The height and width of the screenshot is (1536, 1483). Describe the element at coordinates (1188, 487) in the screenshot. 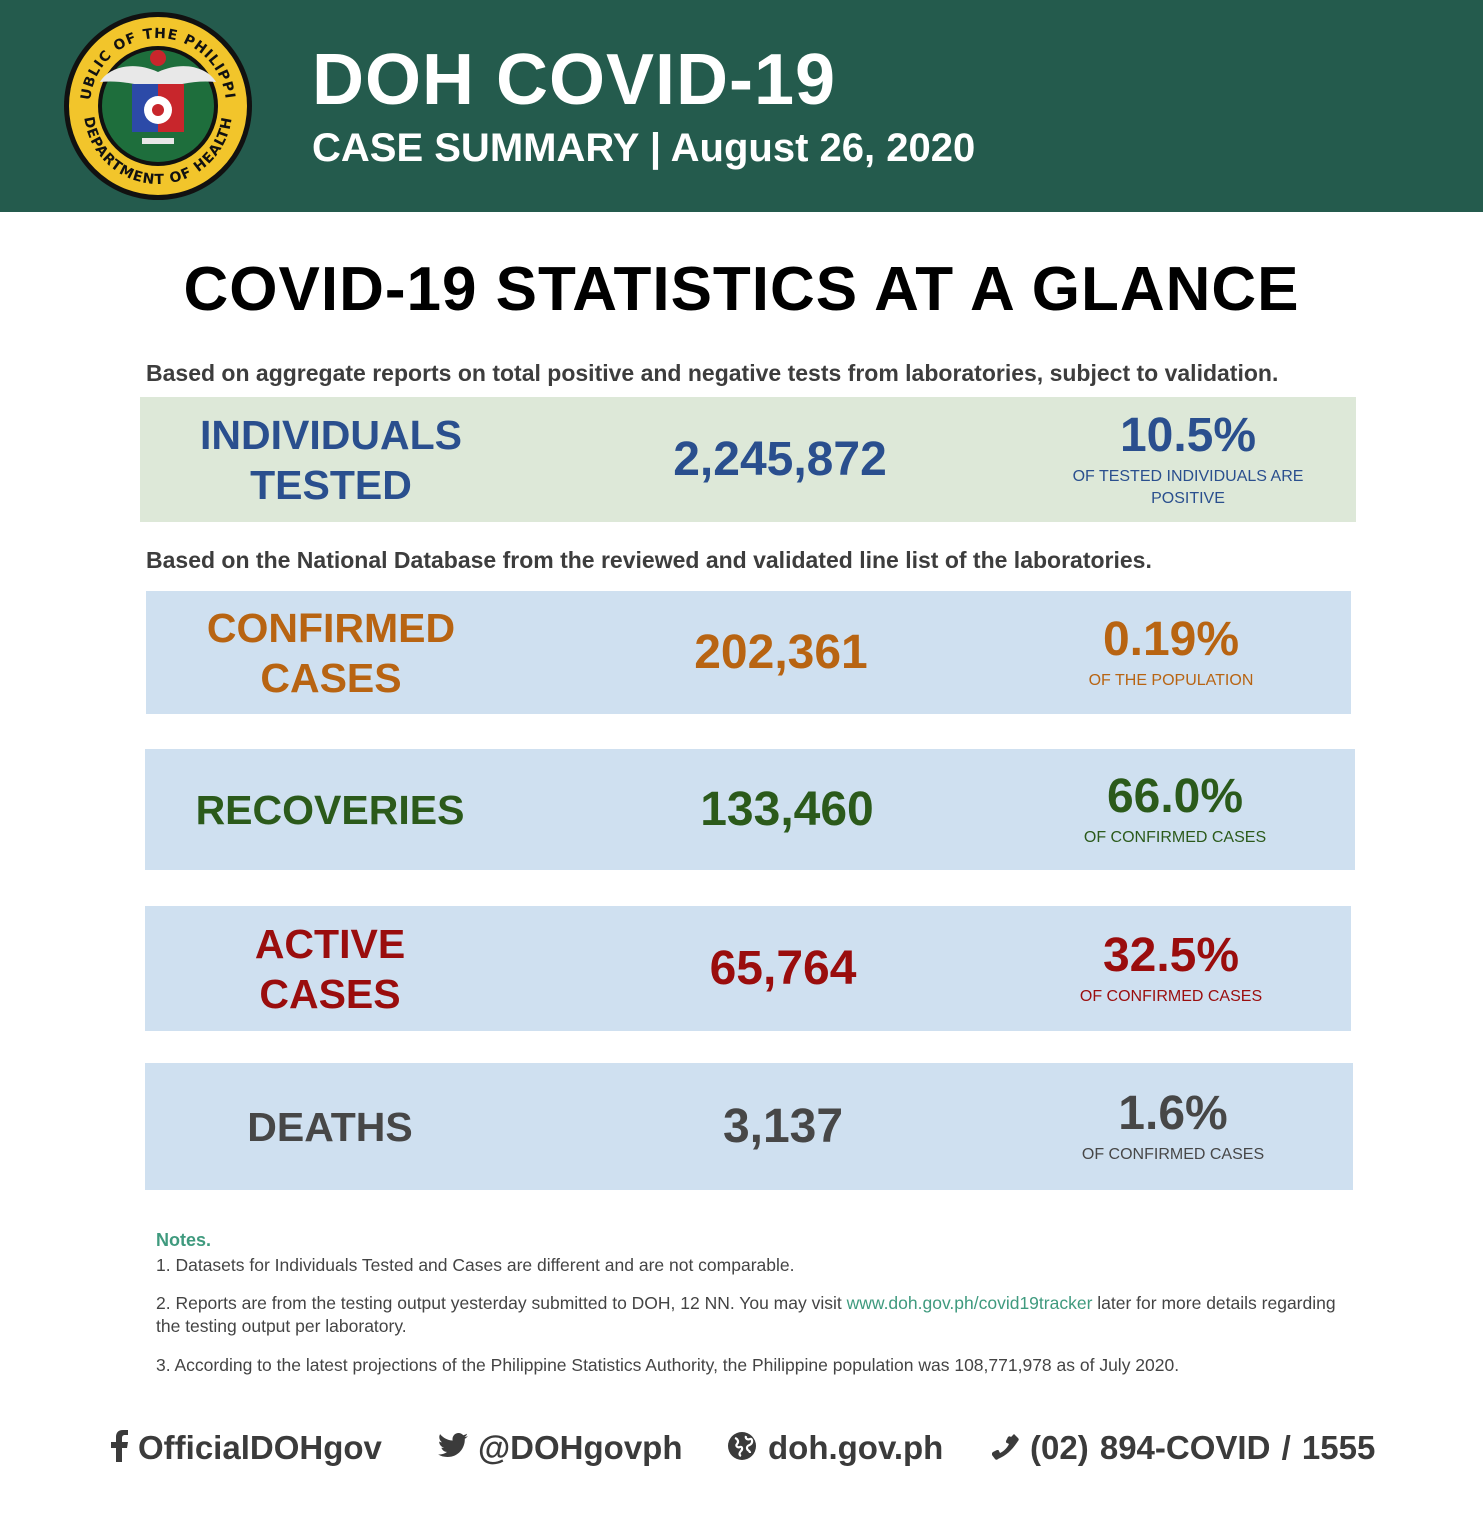

I see `stat-percent-note: OF TESTED INDIVIDUALS ARE POSITIVE` at that location.